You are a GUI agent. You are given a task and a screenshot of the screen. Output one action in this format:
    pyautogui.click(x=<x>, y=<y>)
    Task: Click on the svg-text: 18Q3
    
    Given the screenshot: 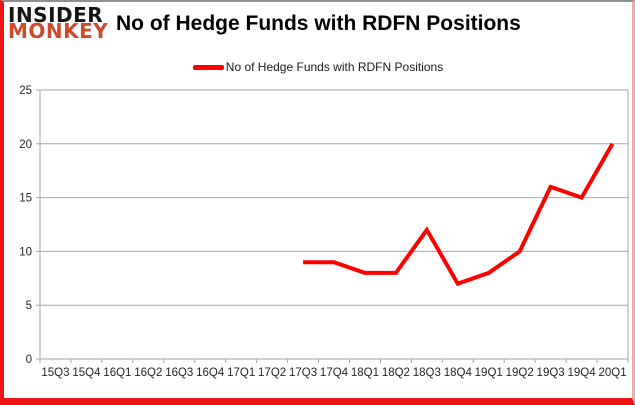 What is the action you would take?
    pyautogui.click(x=427, y=373)
    